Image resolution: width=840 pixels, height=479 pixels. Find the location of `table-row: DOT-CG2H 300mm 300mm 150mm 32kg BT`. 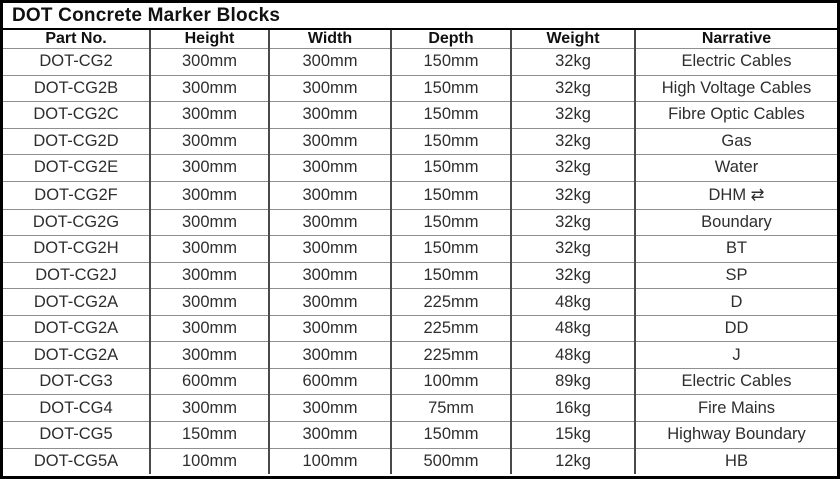

table-row: DOT-CG2H 300mm 300mm 150mm 32kg BT is located at coordinates (420, 249).